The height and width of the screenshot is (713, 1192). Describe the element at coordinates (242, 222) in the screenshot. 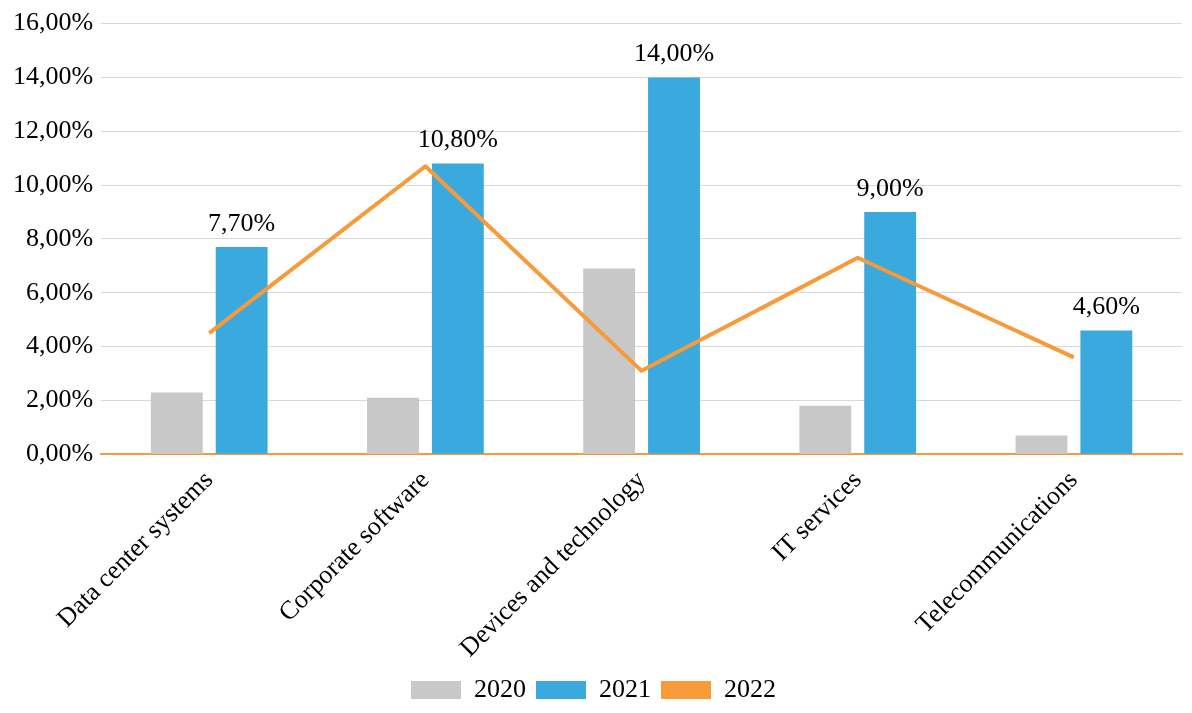

I see `data-label: 7,70%` at that location.